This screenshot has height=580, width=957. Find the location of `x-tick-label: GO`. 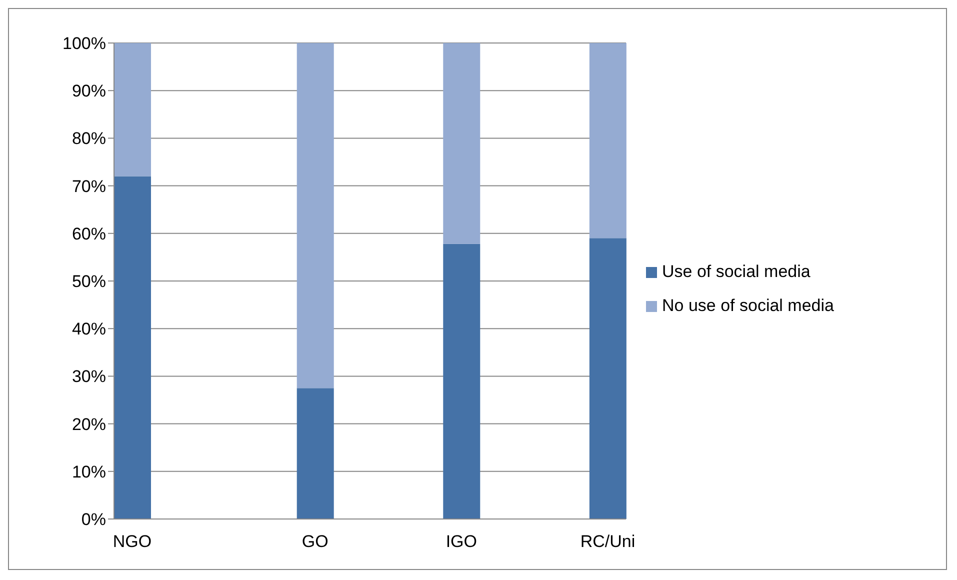

x-tick-label: GO is located at coordinates (315, 542).